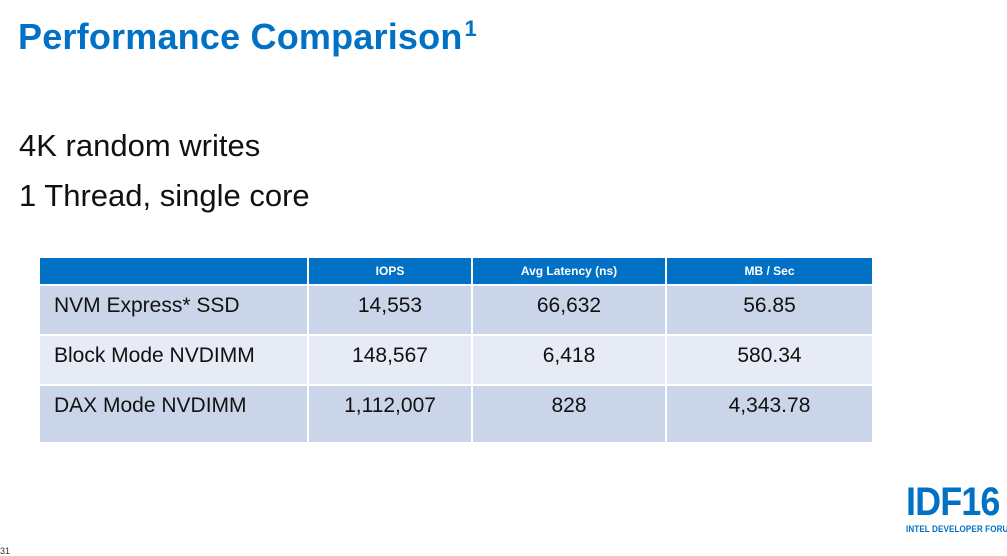 Image resolution: width=1007 pixels, height=556 pixels. What do you see at coordinates (389, 413) in the screenshot?
I see `iops-cell: 1,112,007` at bounding box center [389, 413].